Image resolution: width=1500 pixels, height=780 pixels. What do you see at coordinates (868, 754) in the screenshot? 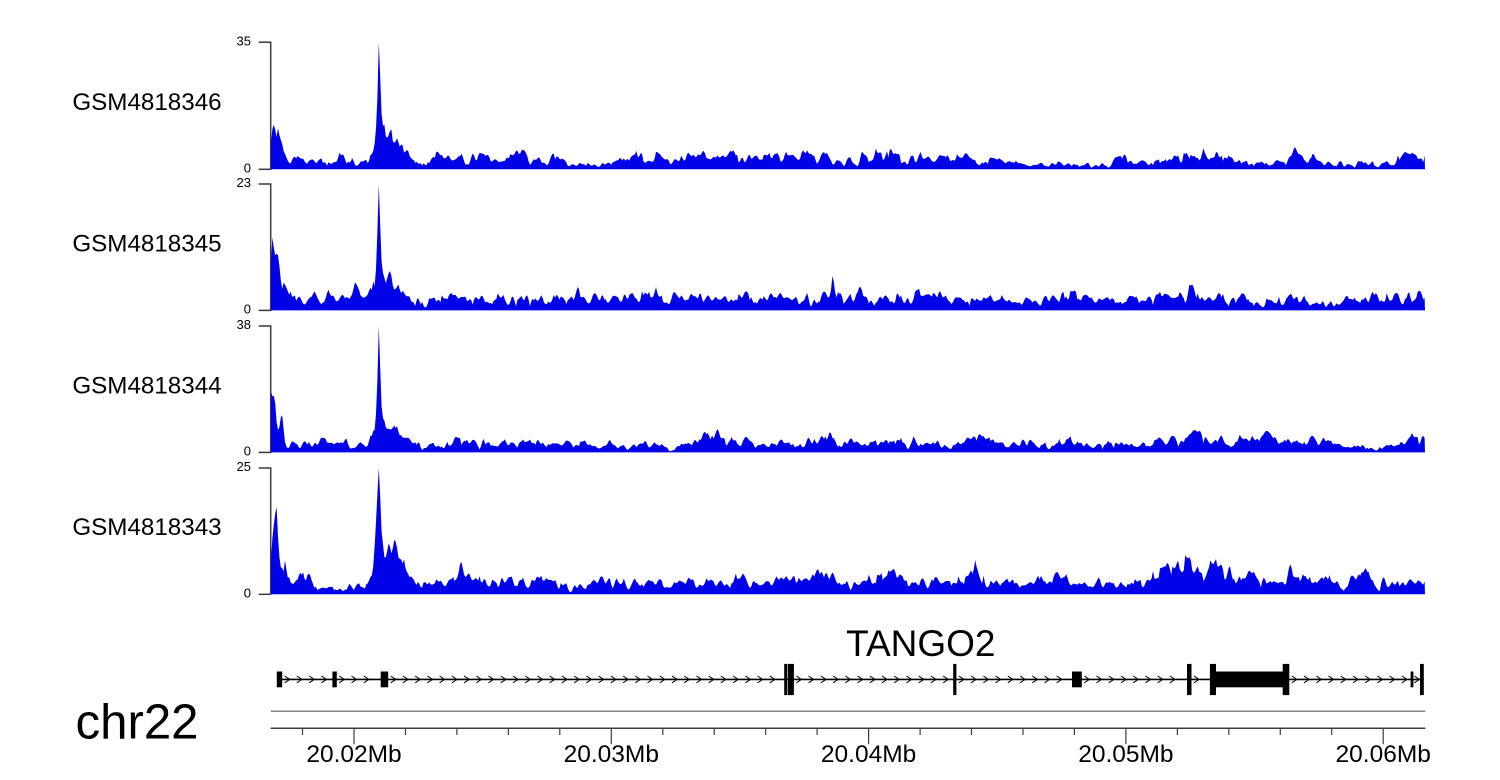
I see `svg-text: 20.04Mb` at bounding box center [868, 754].